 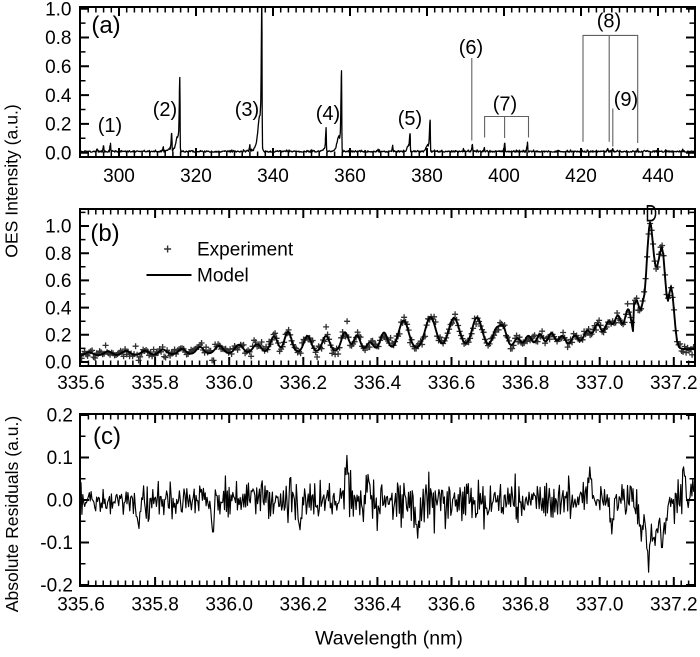 I want to click on svg-text: (9), so click(x=626, y=100).